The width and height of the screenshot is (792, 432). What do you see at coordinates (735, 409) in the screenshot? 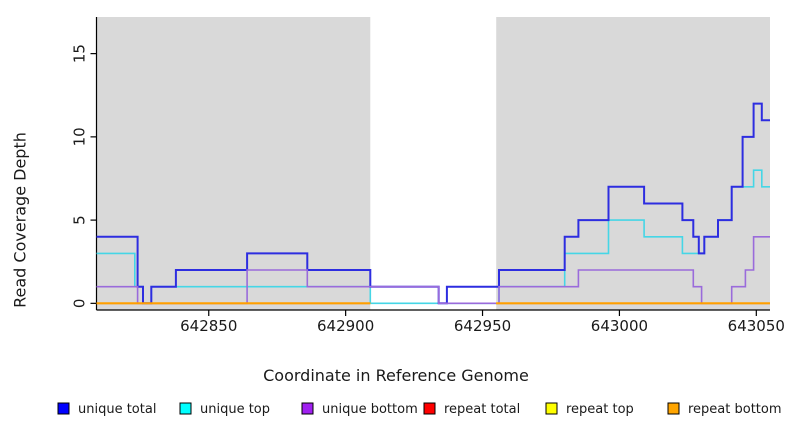
I see `legend-label-repeat-bottom: repeat bottom` at bounding box center [735, 409].